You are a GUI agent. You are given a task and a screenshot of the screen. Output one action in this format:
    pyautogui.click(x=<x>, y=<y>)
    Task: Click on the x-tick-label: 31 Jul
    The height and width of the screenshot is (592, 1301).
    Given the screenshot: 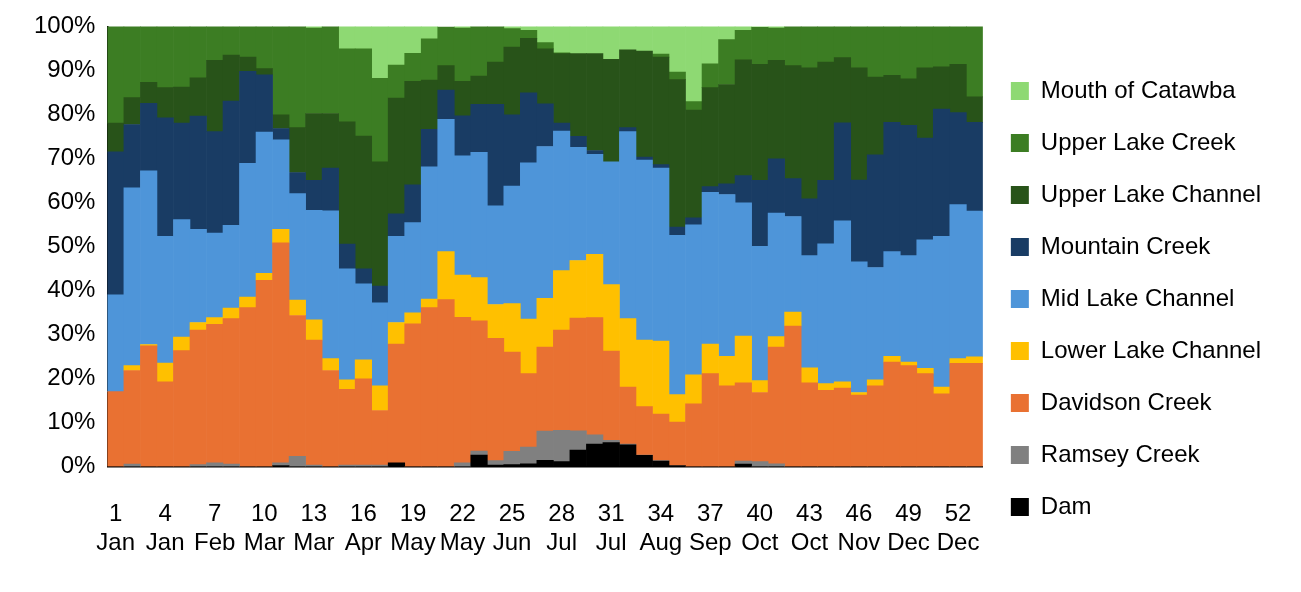 What is the action you would take?
    pyautogui.click(x=611, y=527)
    